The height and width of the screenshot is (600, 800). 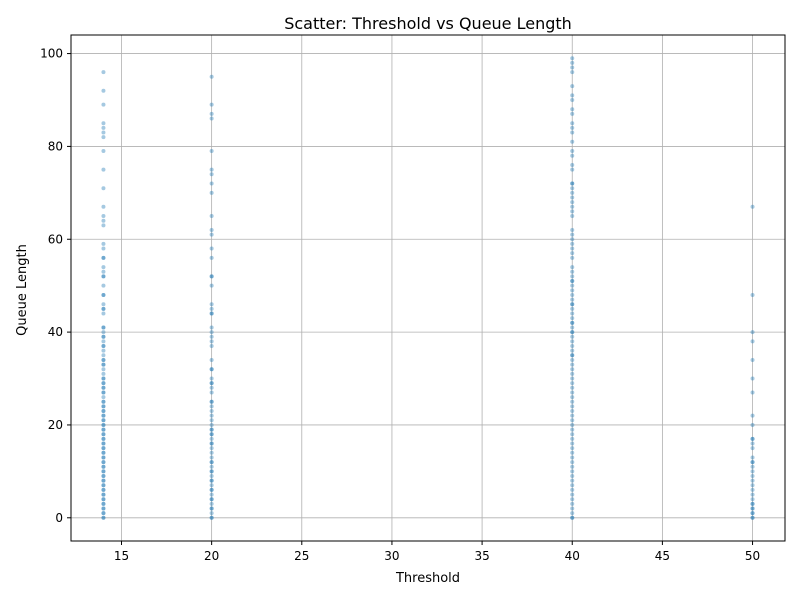 I want to click on y-tick-label: 60, so click(x=55, y=239).